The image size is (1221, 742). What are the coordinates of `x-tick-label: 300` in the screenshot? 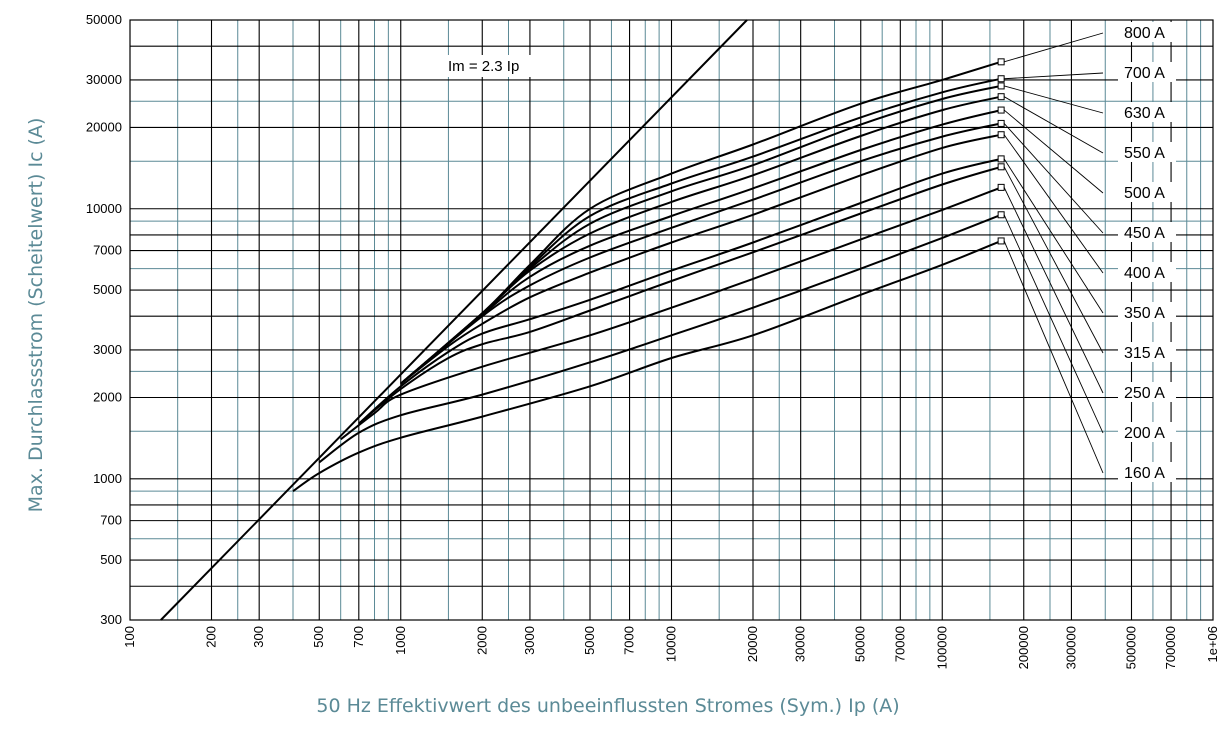 It's located at (258, 637).